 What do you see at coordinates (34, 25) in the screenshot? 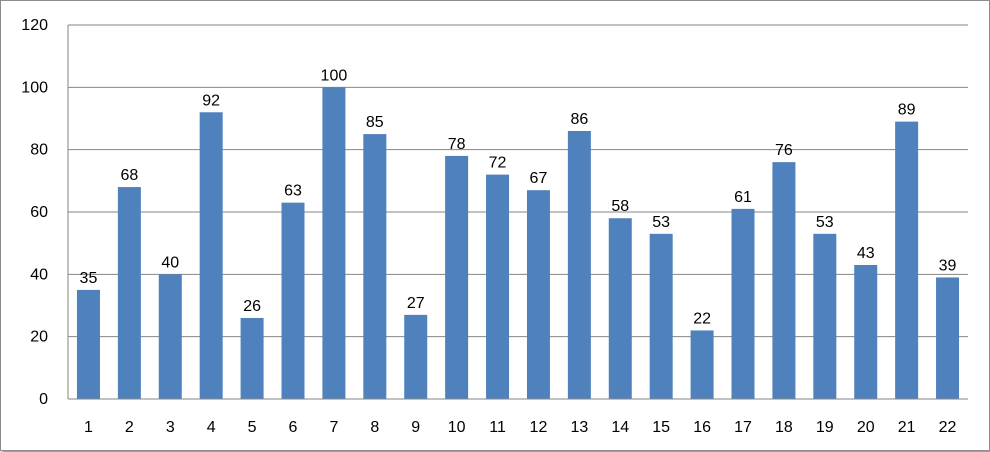
I see `y-tick-label: 120` at bounding box center [34, 25].